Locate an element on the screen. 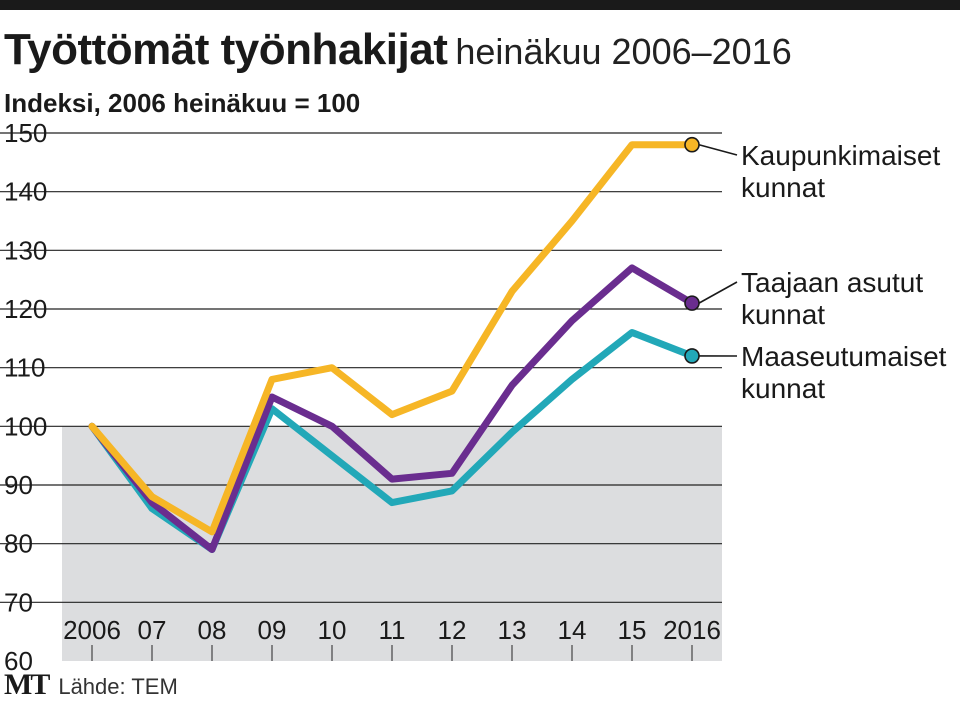 The width and height of the screenshot is (960, 702). y-tick-label: 110 is located at coordinates (24, 368).